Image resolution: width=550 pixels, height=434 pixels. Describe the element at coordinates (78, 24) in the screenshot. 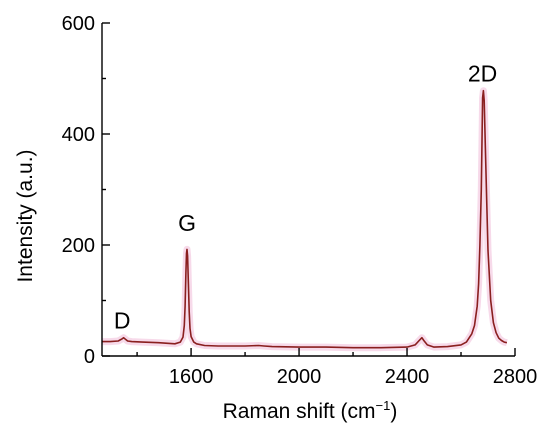

I see `y-tick-label: 600` at that location.